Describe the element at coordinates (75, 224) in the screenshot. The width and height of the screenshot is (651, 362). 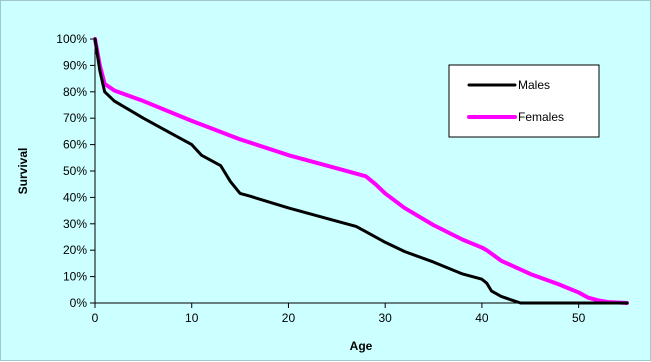
I see `y-tick-label: 30%` at that location.